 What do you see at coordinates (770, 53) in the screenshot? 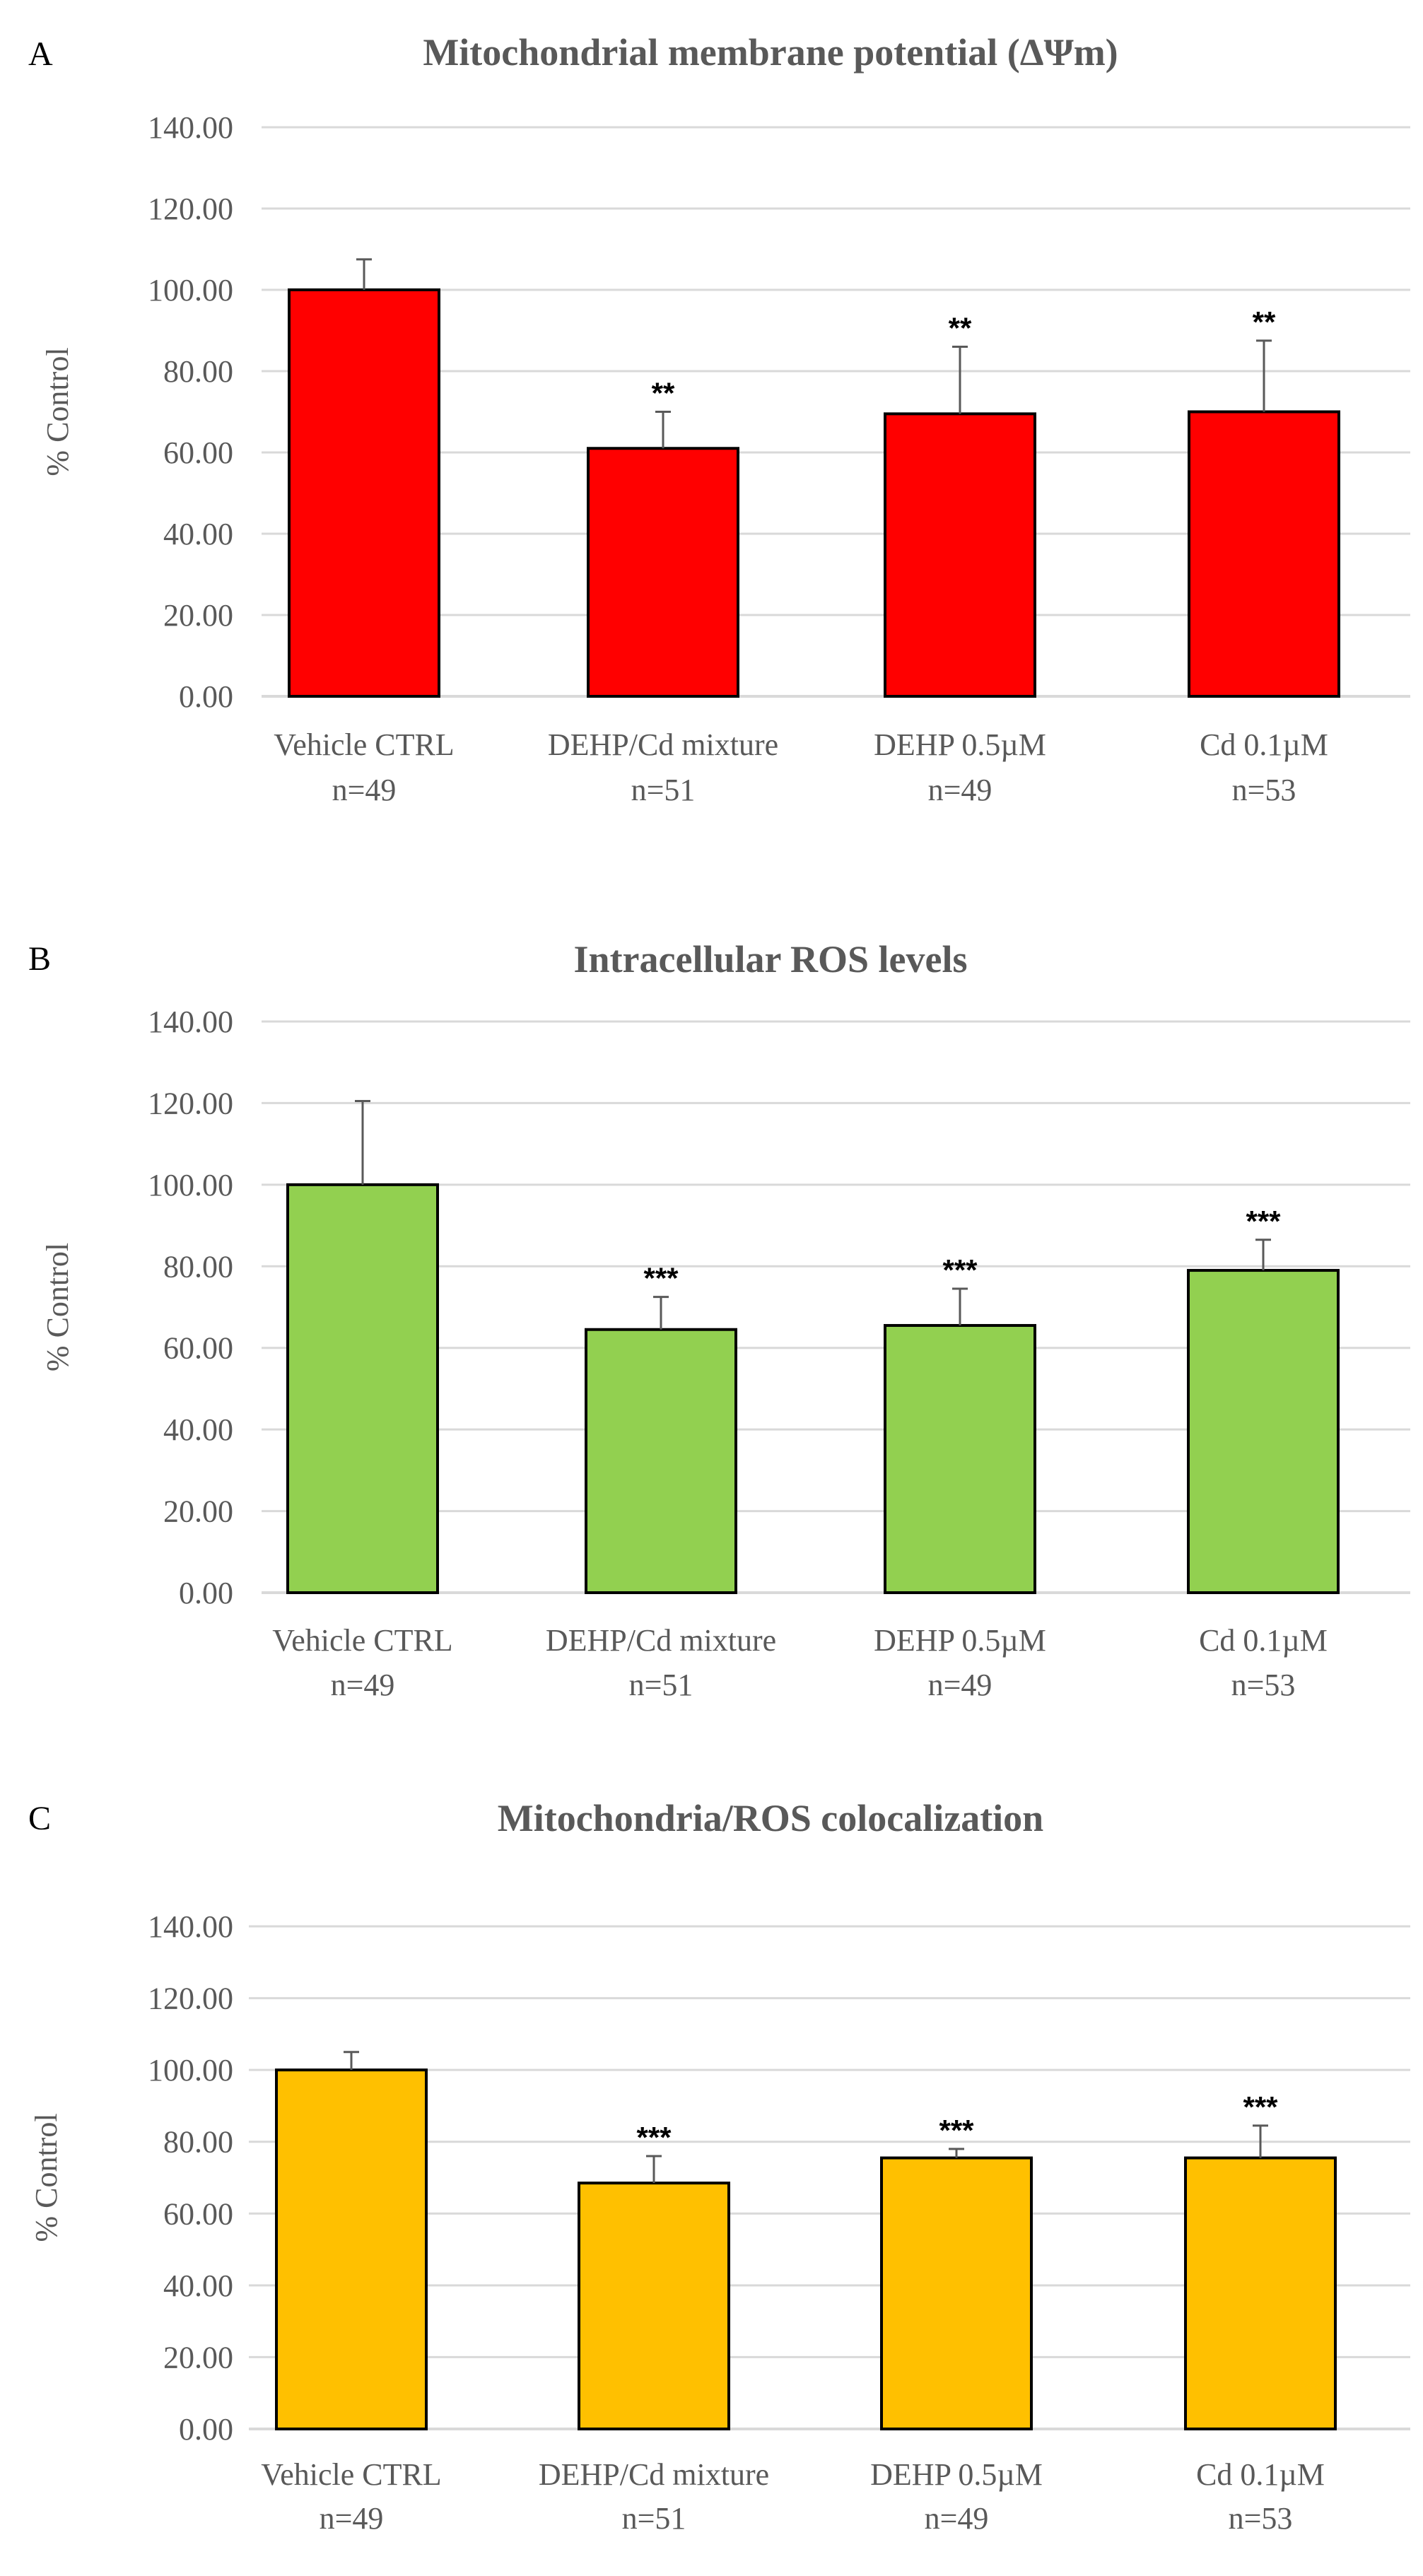
I see `chart-title: Mitochondrial membrane potential (ΔΨm)` at bounding box center [770, 53].